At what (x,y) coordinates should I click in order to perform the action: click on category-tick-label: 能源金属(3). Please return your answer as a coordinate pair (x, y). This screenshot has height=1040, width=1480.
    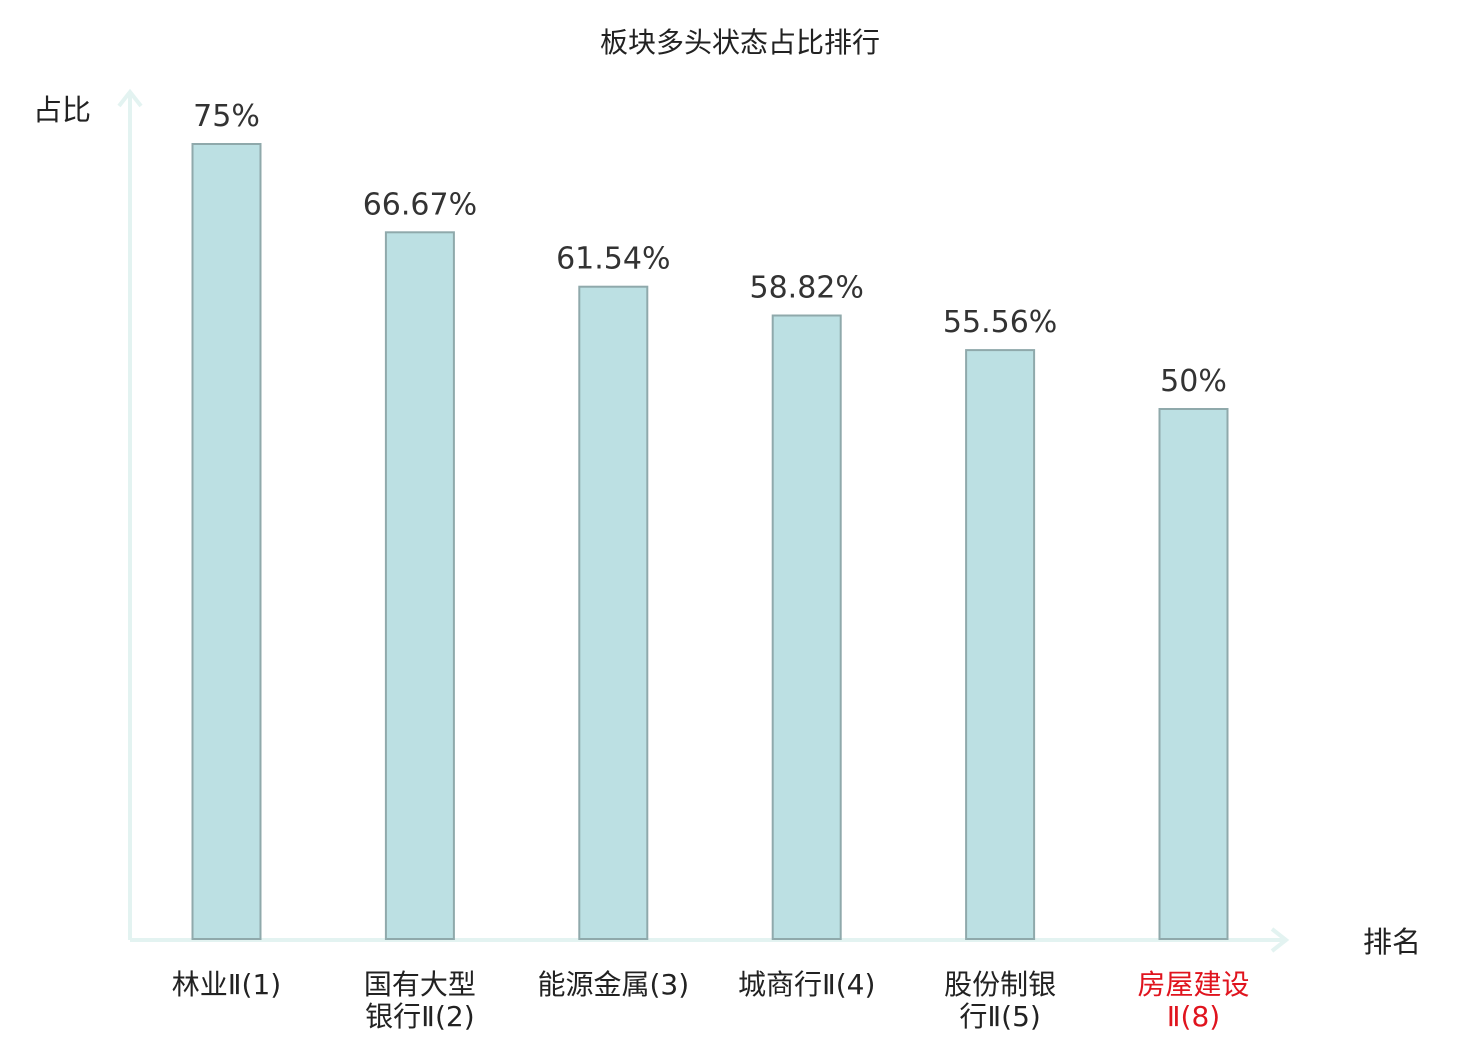
    Looking at the image, I should click on (613, 984).